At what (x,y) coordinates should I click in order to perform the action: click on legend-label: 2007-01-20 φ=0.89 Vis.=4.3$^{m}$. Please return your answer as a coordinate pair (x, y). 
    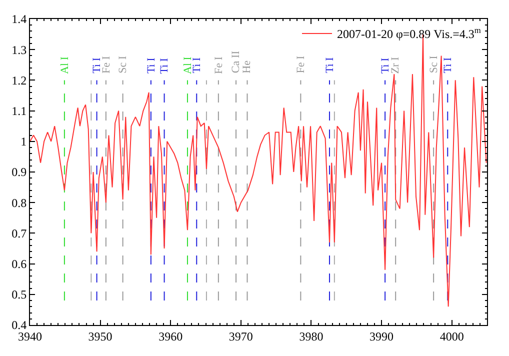
    Looking at the image, I should click on (409, 34).